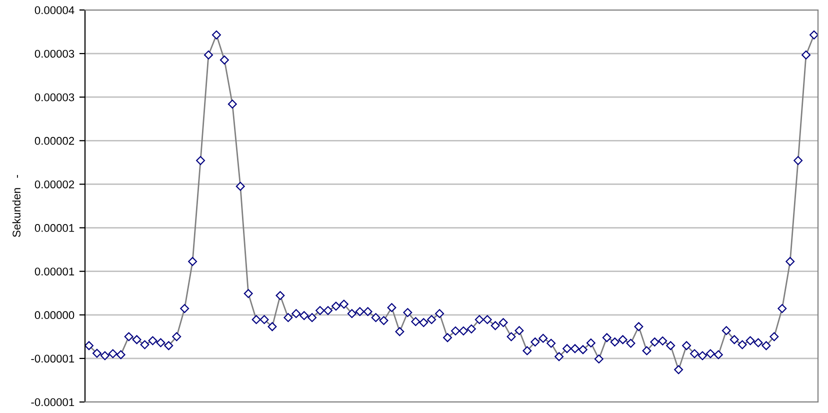 Image resolution: width=828 pixels, height=413 pixels. What do you see at coordinates (16, 205) in the screenshot?
I see `y-axis-title: Sekunden -` at bounding box center [16, 205].